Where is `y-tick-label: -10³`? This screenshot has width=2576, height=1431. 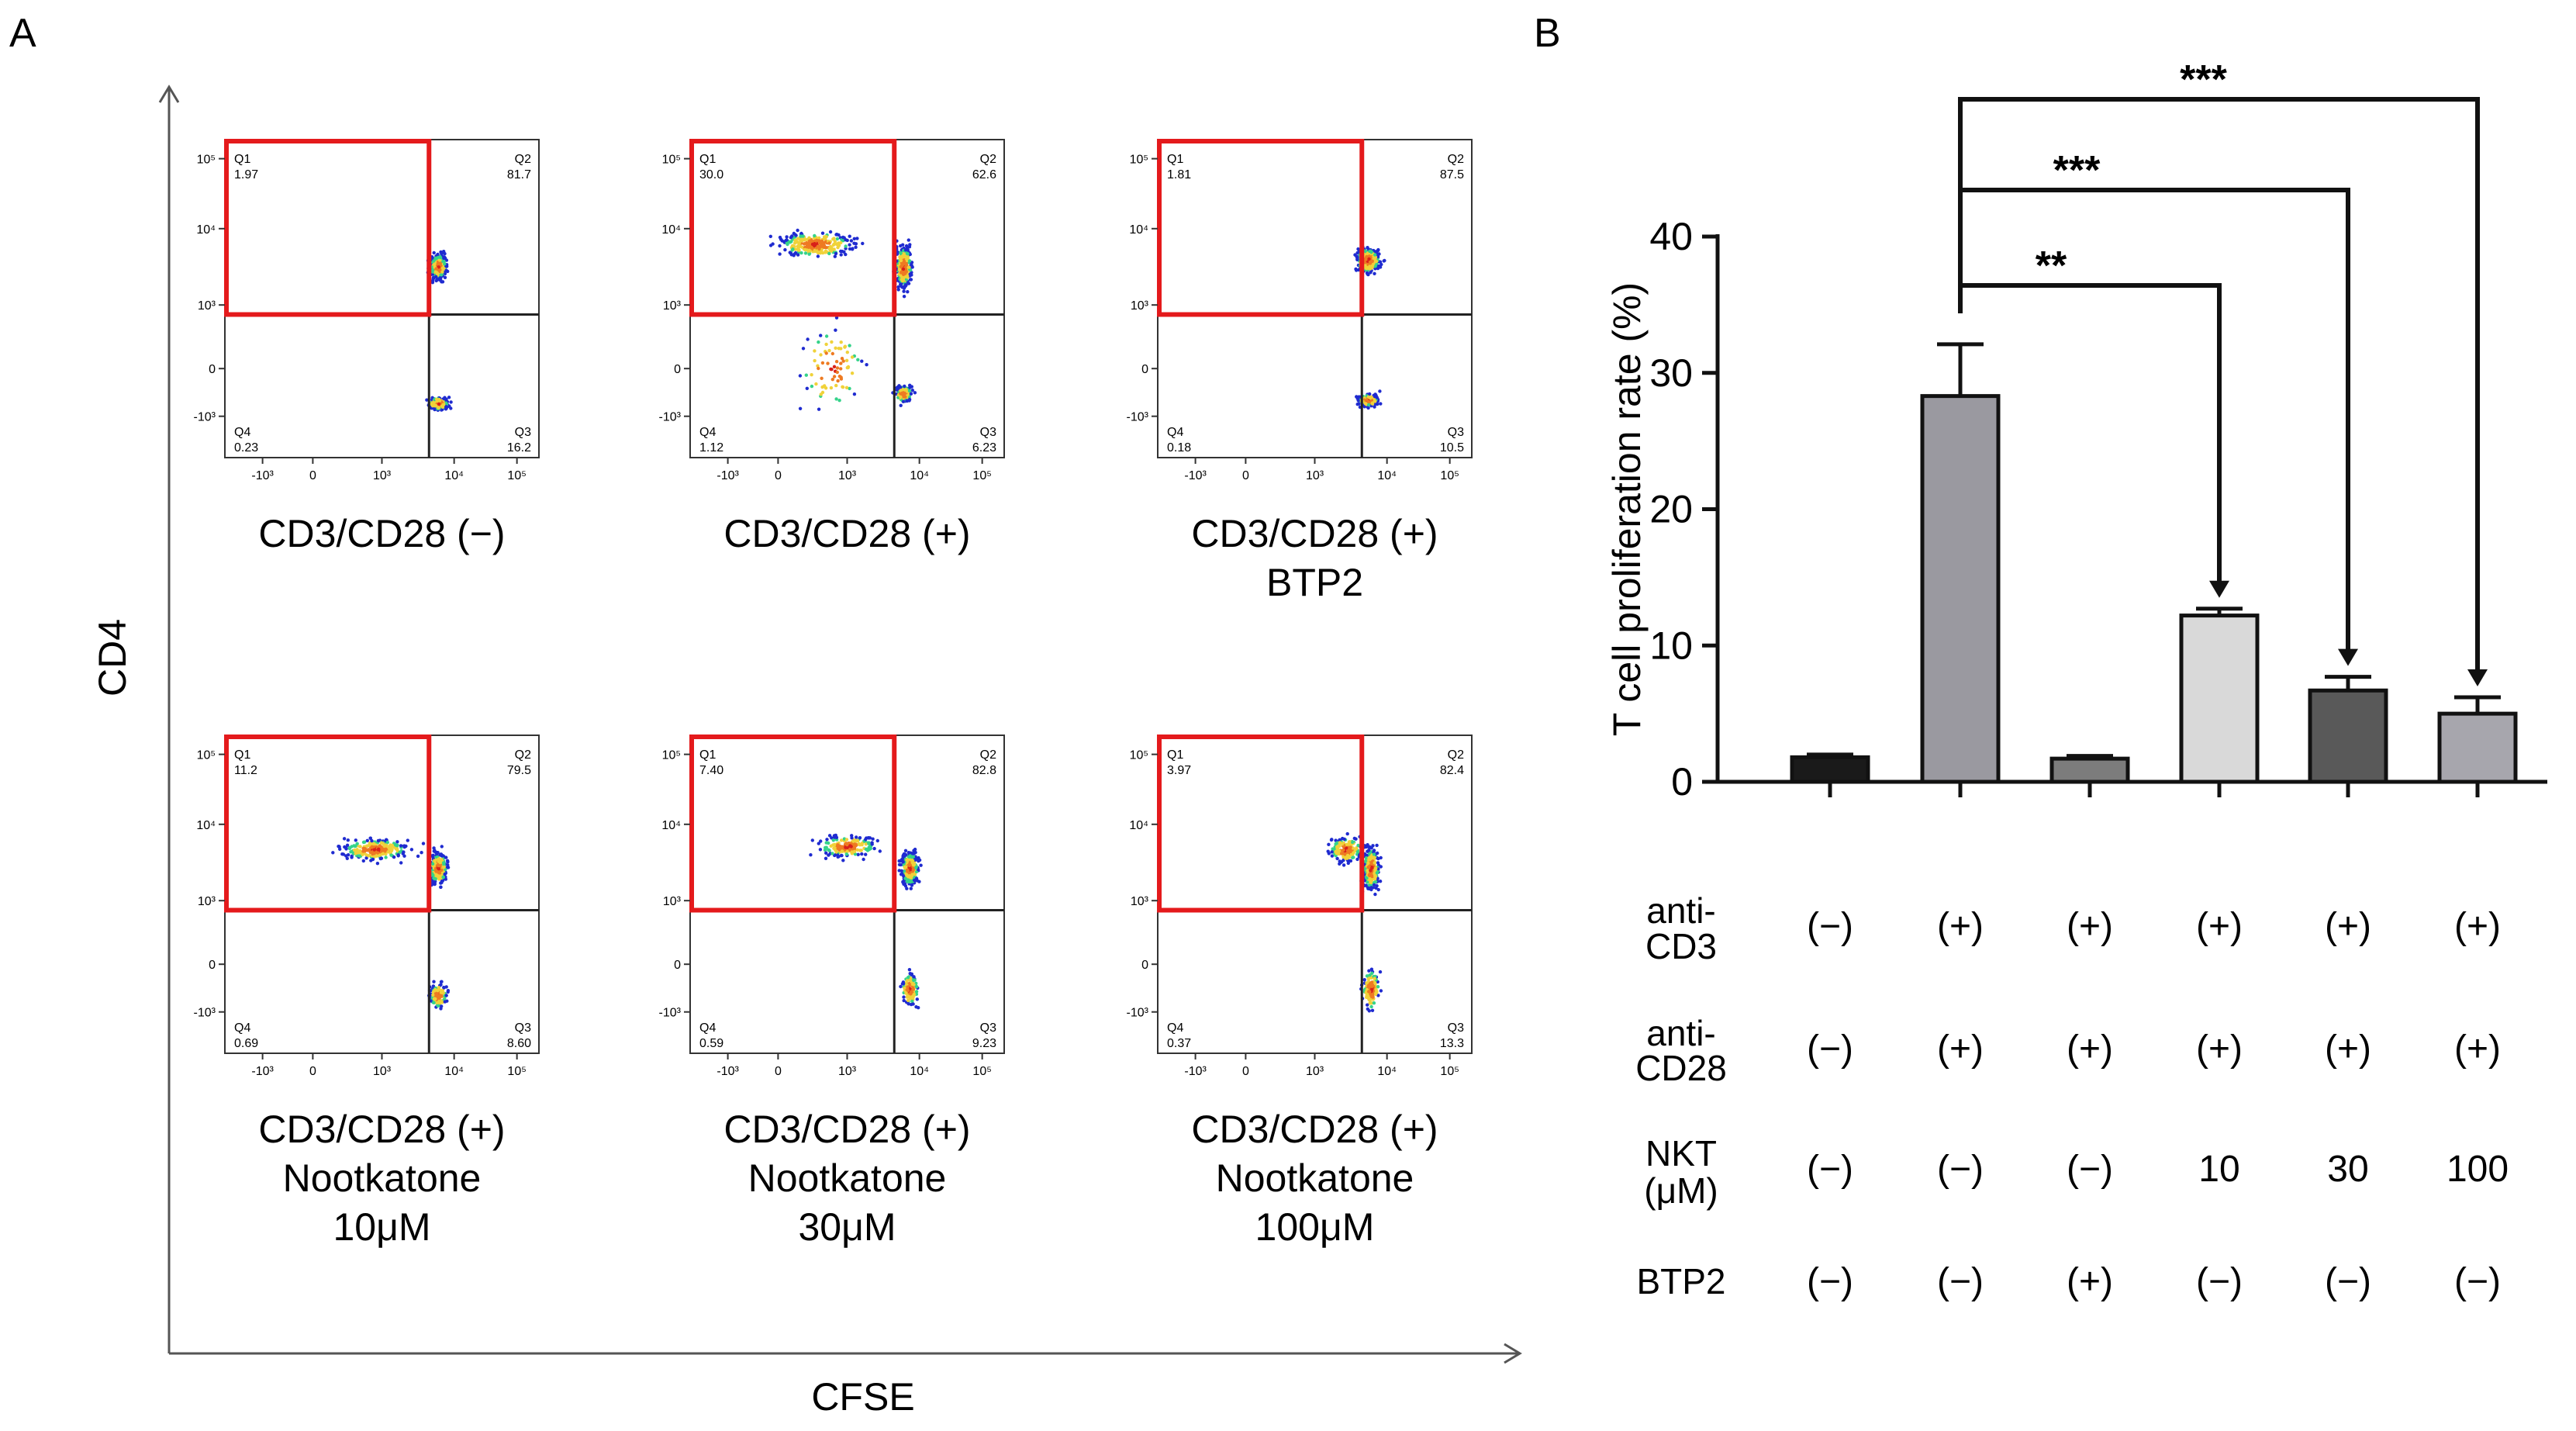 y-tick-label: -10³ is located at coordinates (1138, 417).